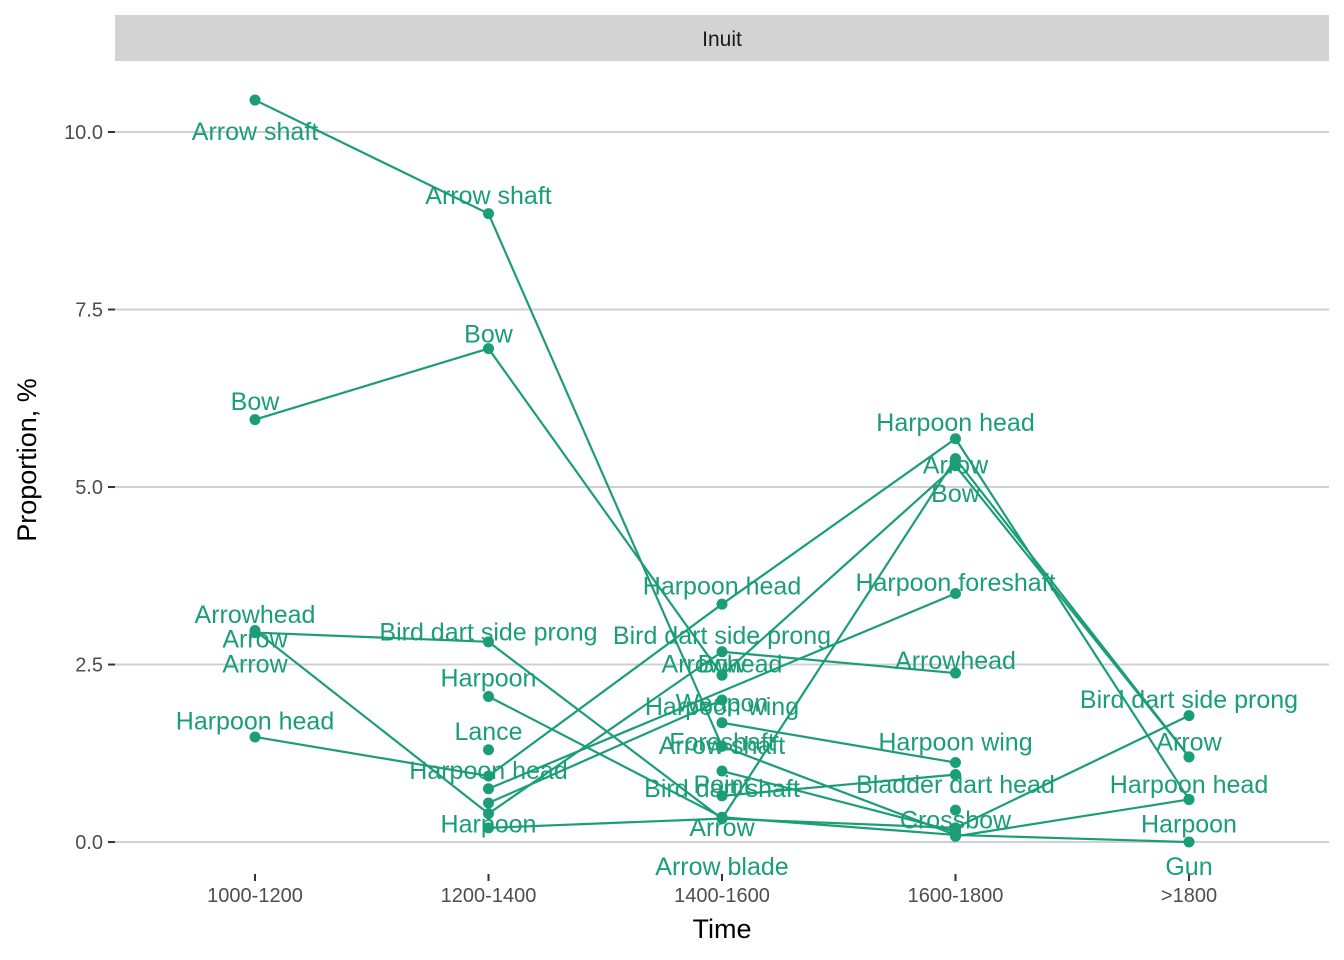 The width and height of the screenshot is (1344, 960). I want to click on y-tick-label: 2.5, so click(89, 666).